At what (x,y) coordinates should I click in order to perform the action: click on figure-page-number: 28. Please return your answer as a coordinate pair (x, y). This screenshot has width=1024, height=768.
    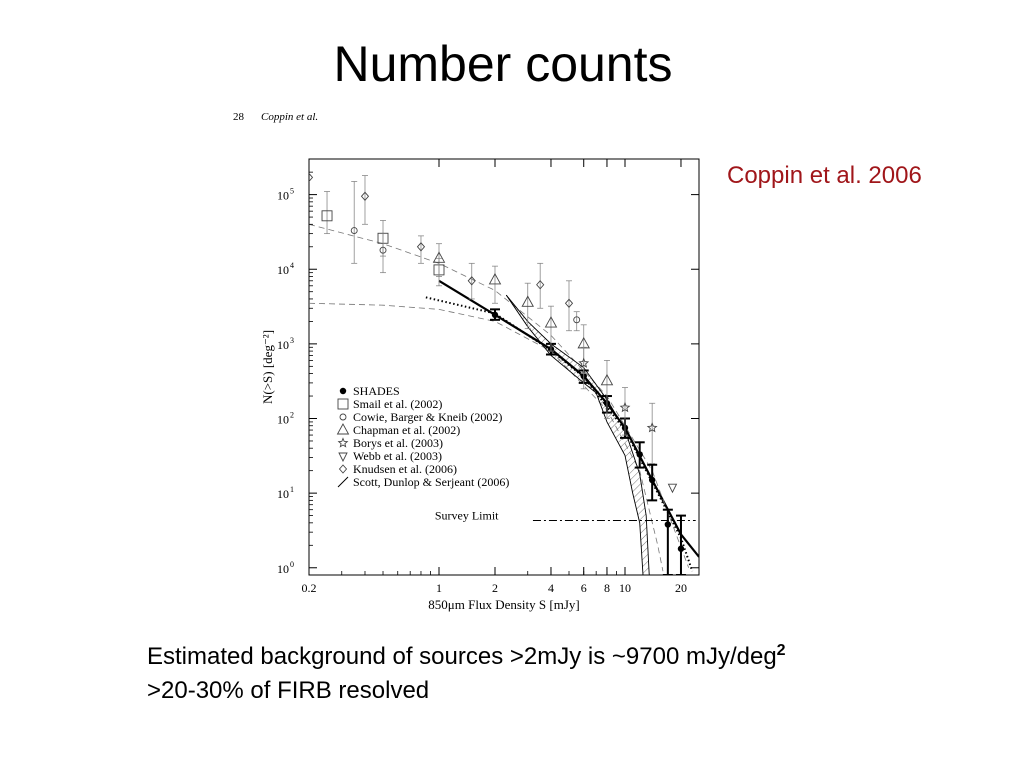
    Looking at the image, I should click on (239, 117).